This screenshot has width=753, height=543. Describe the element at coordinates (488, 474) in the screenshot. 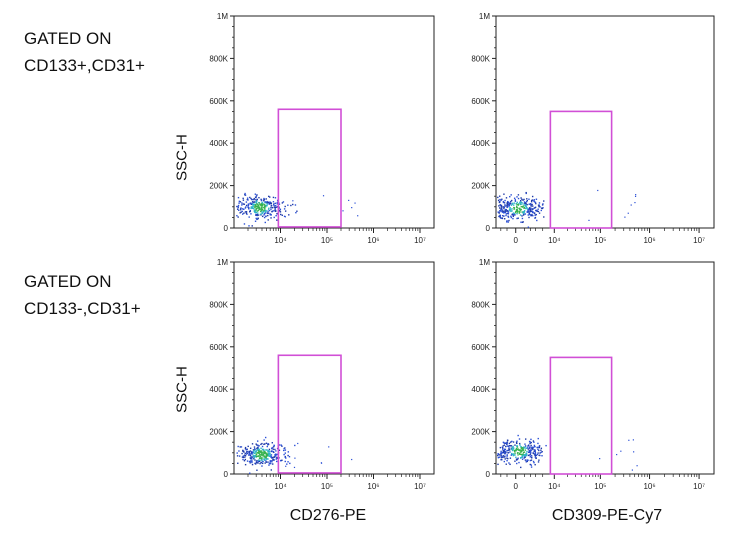

I see `y-tick-label: 0` at that location.